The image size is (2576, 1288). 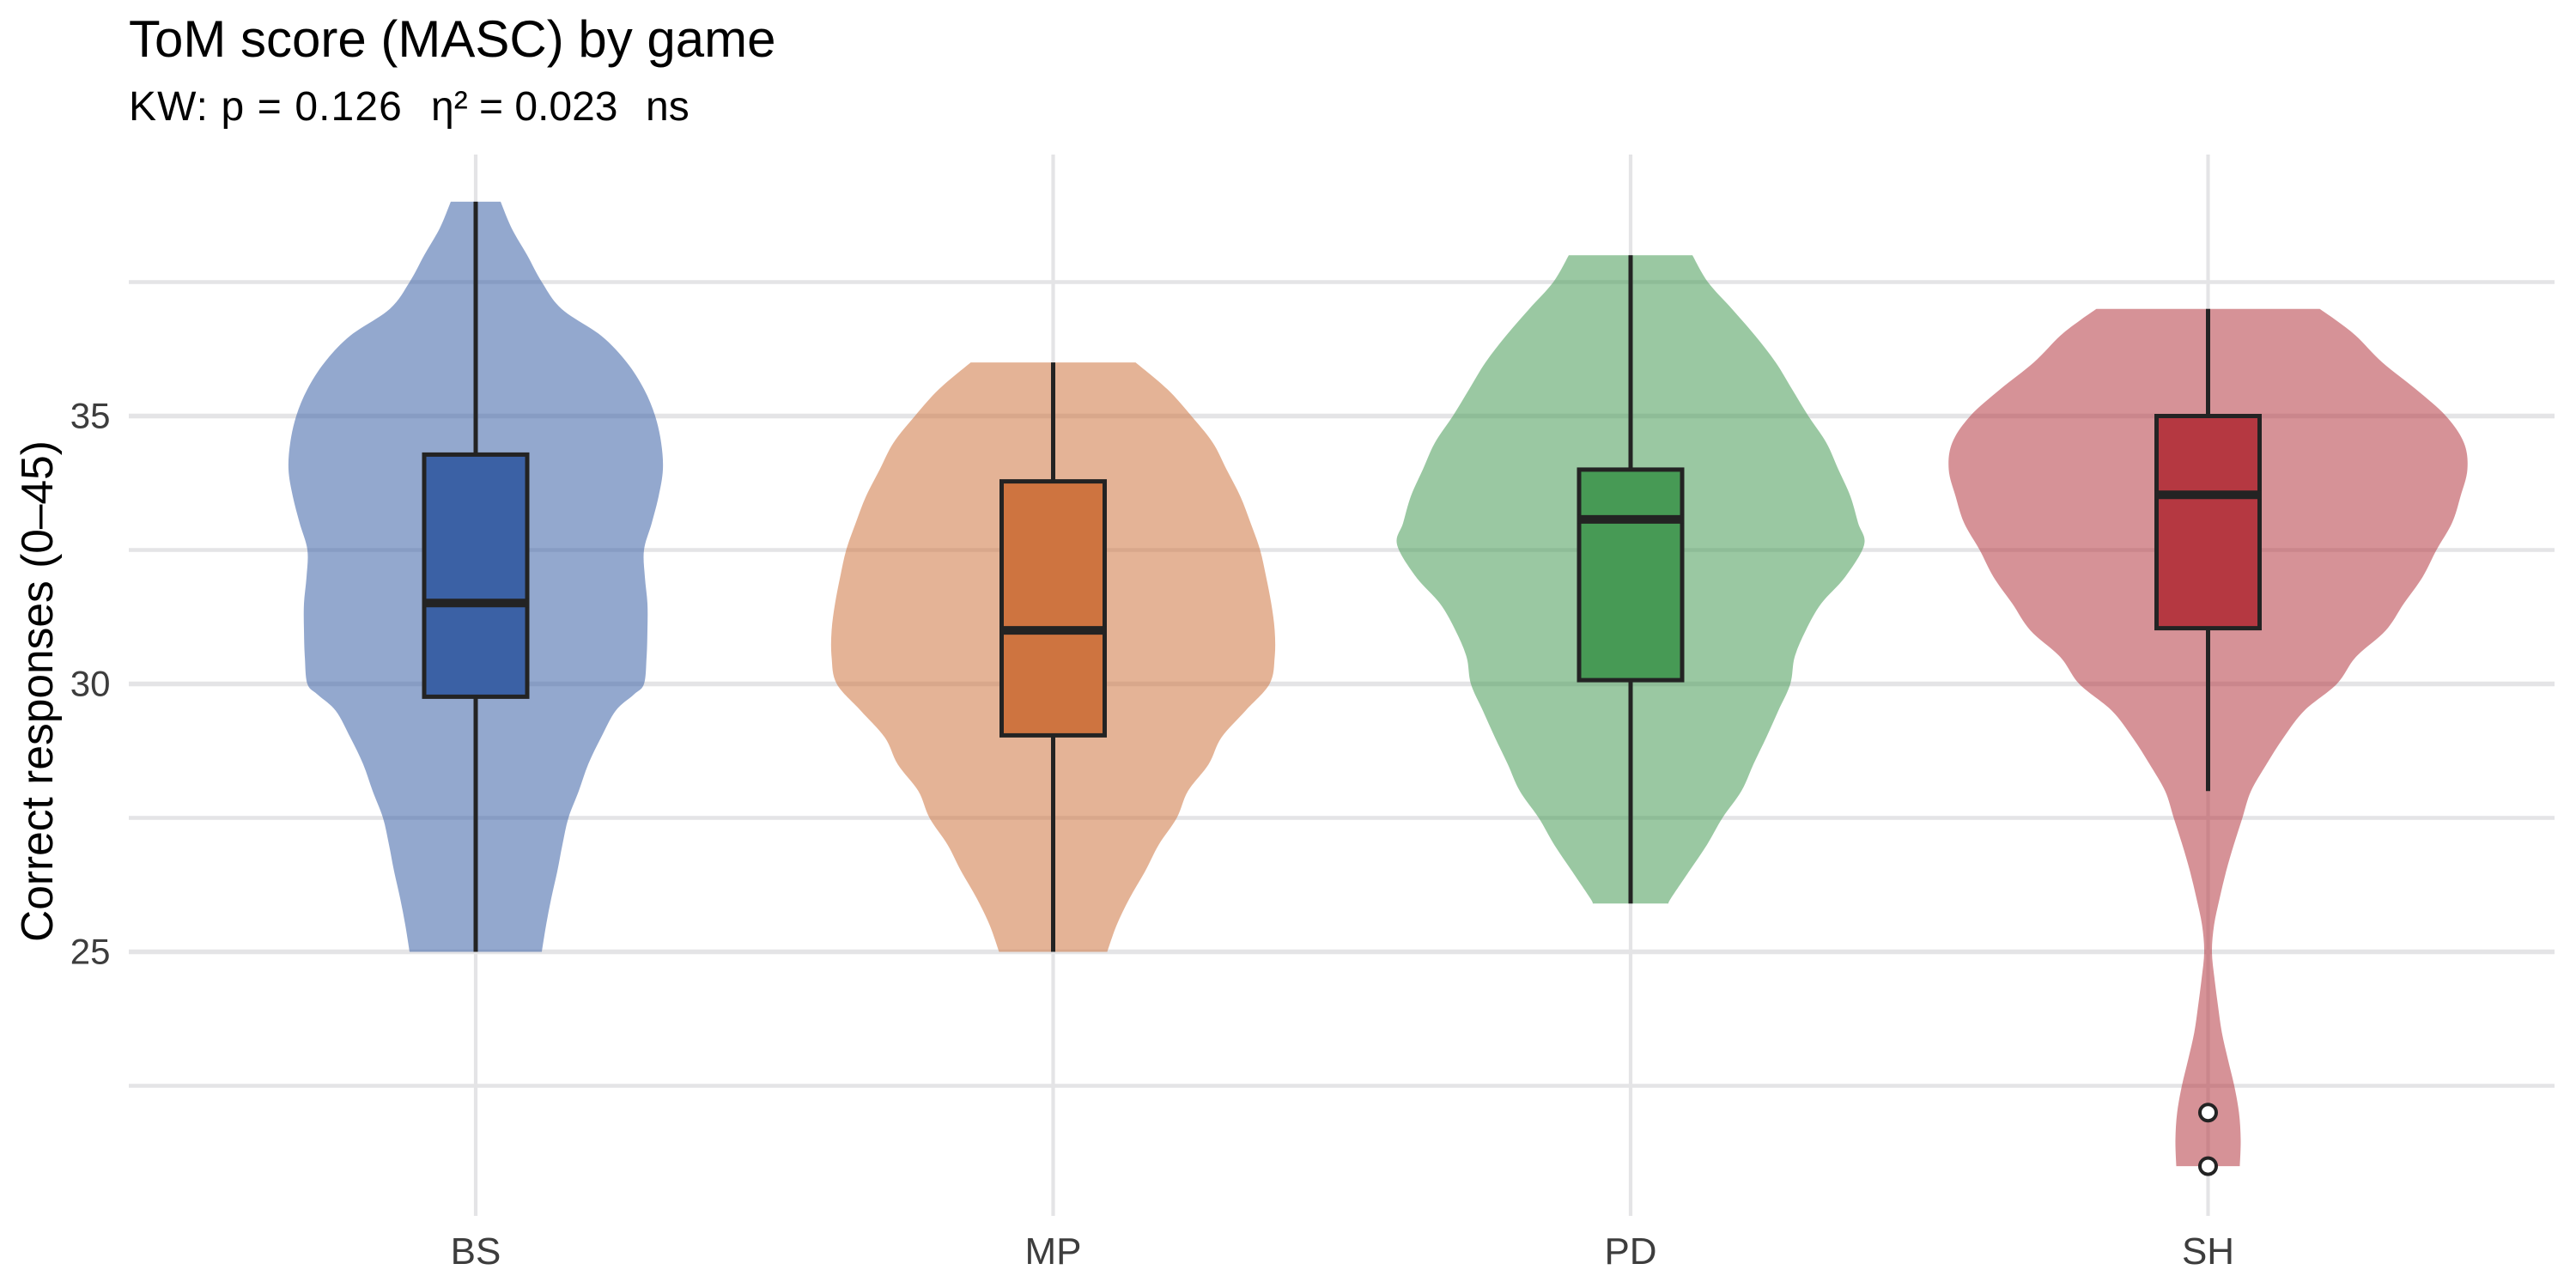 What do you see at coordinates (37, 691) in the screenshot?
I see `svg-text: Correct responses (0–45)` at bounding box center [37, 691].